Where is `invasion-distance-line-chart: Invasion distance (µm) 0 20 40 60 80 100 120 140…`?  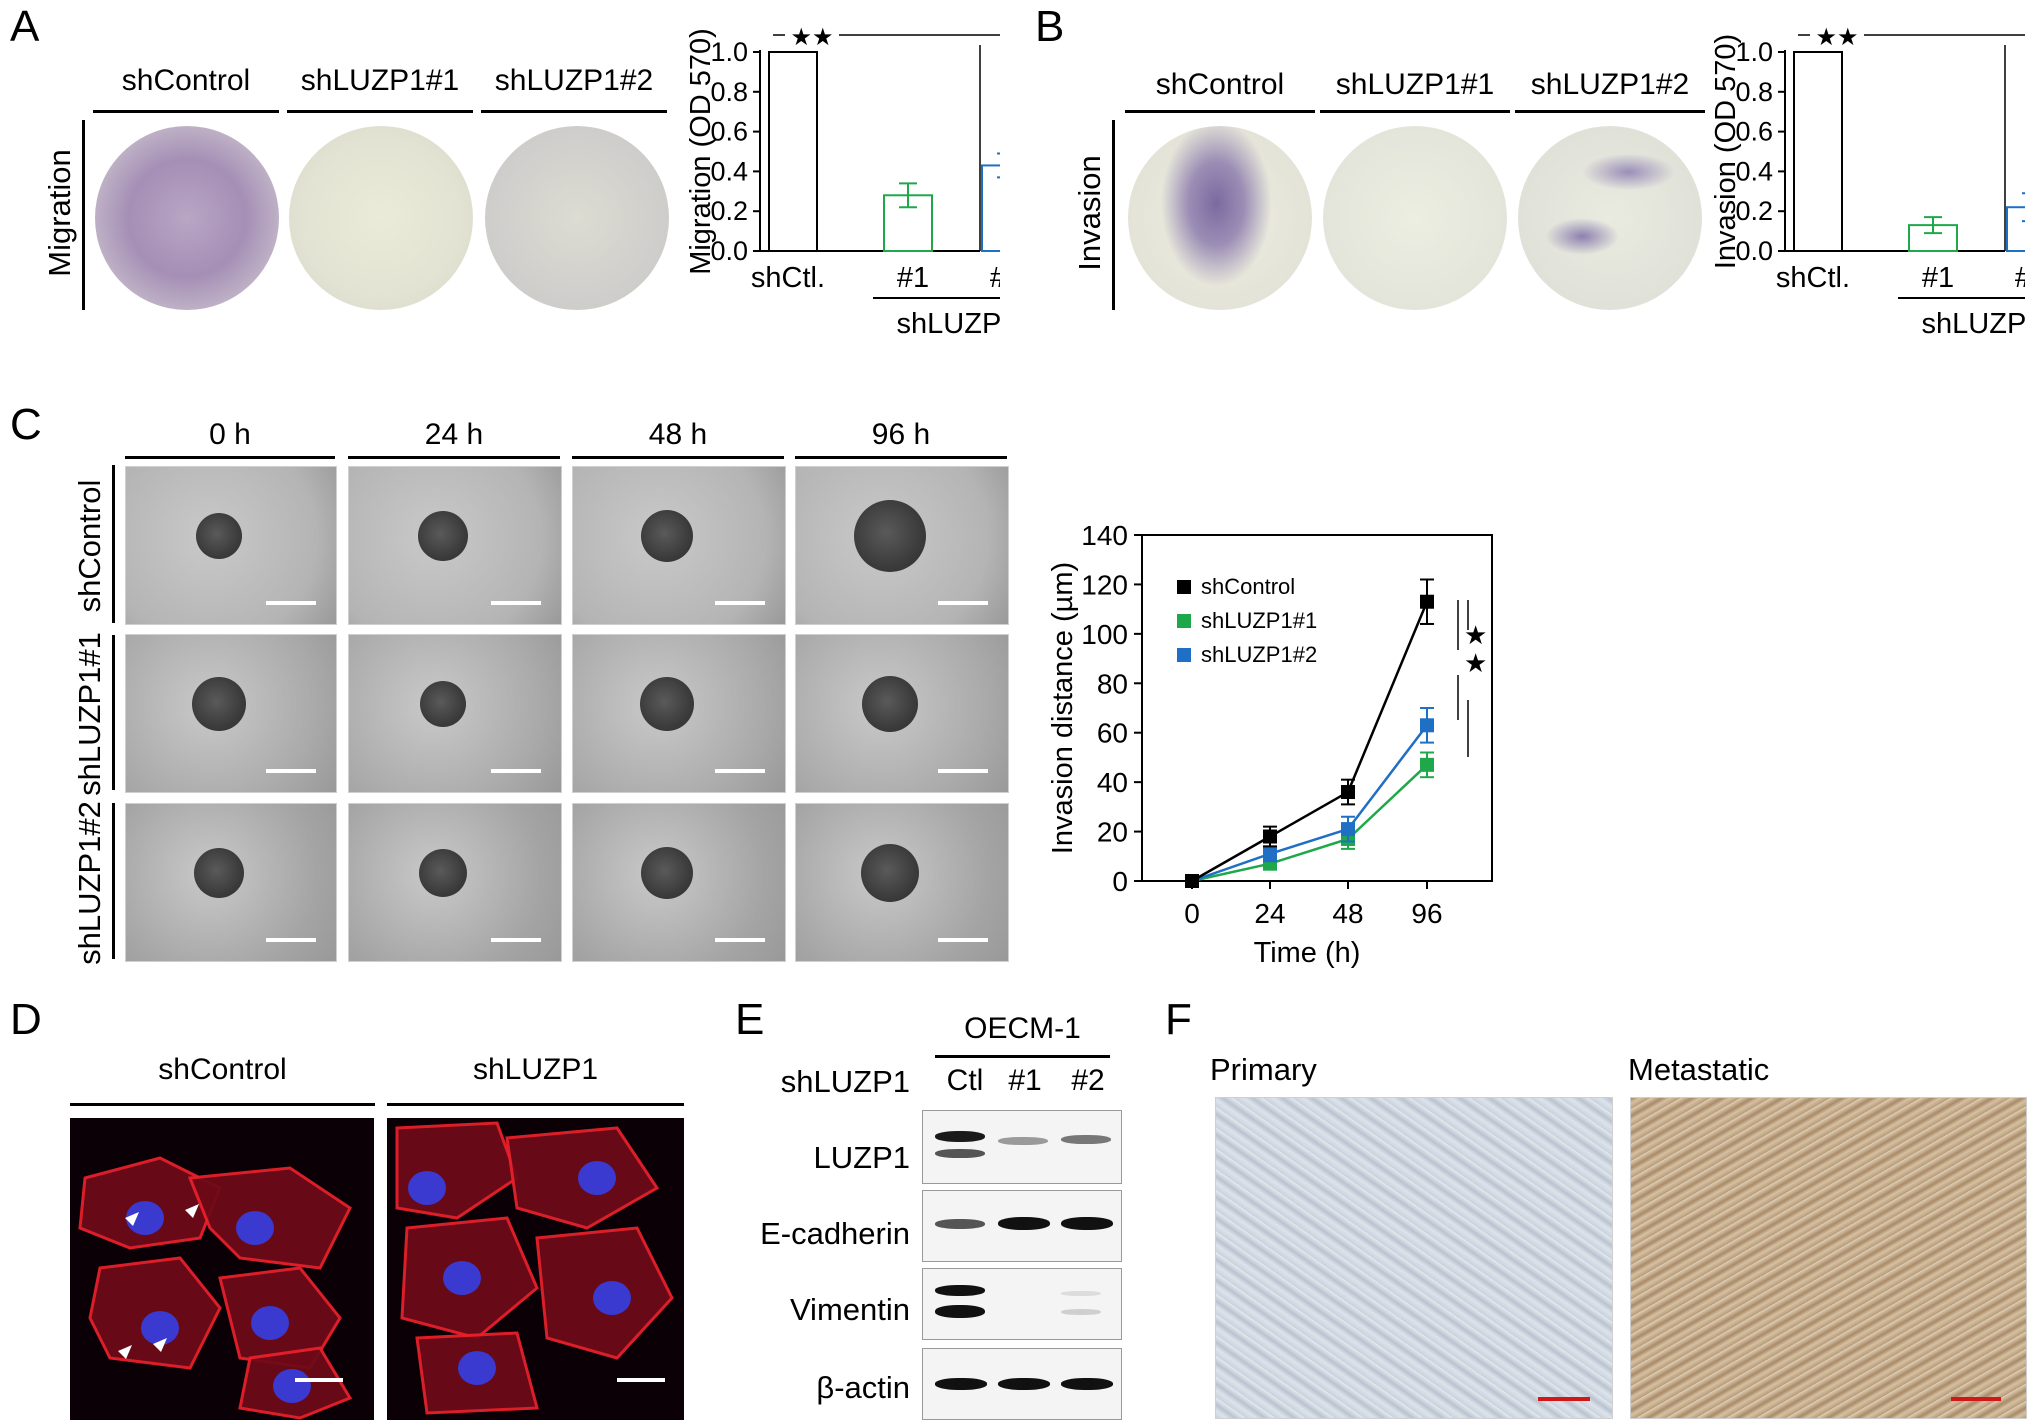
invasion-distance-line-chart: Invasion distance (µm) 0 20 40 60 80 100 120 140… is located at coordinates (1270, 744).